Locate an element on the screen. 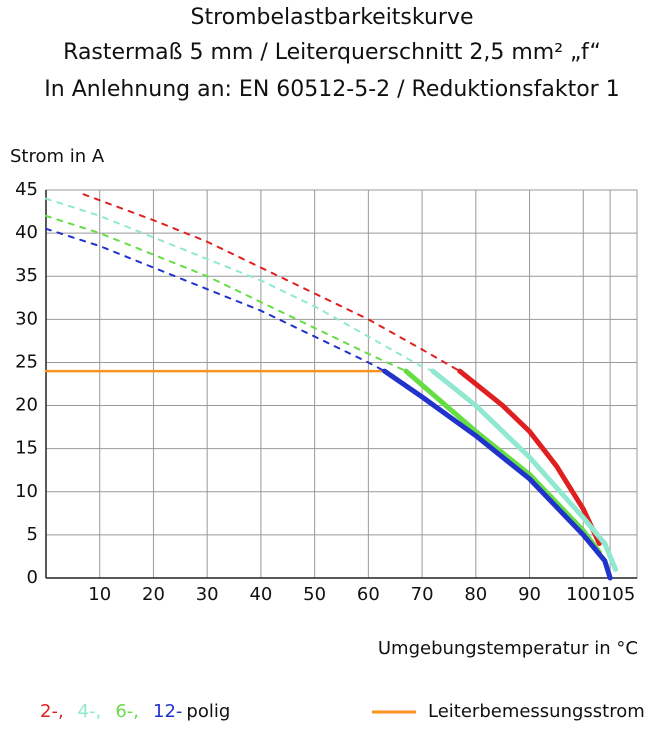 The height and width of the screenshot is (743, 664). chart-title: Strombelastbarkeitskurve is located at coordinates (331, 17).